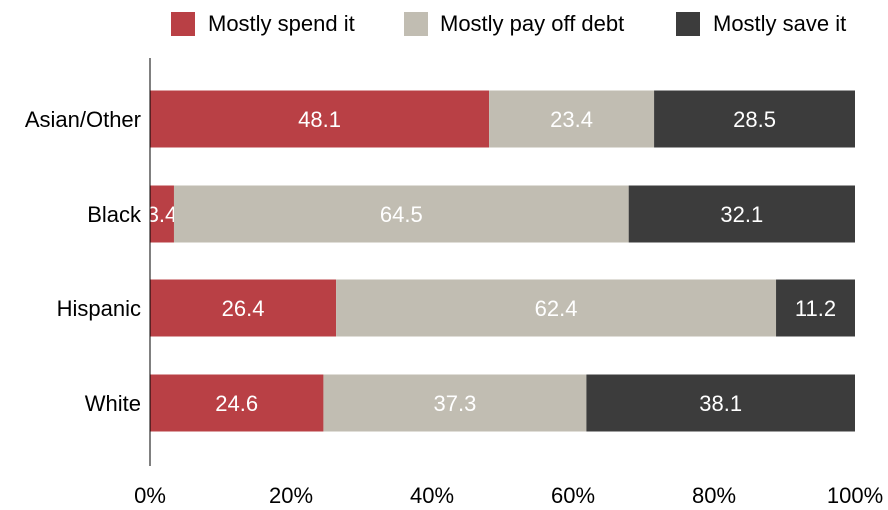 Image resolution: width=888 pixels, height=510 pixels. Describe the element at coordinates (714, 495) in the screenshot. I see `x-tick-label-5: 80%` at that location.